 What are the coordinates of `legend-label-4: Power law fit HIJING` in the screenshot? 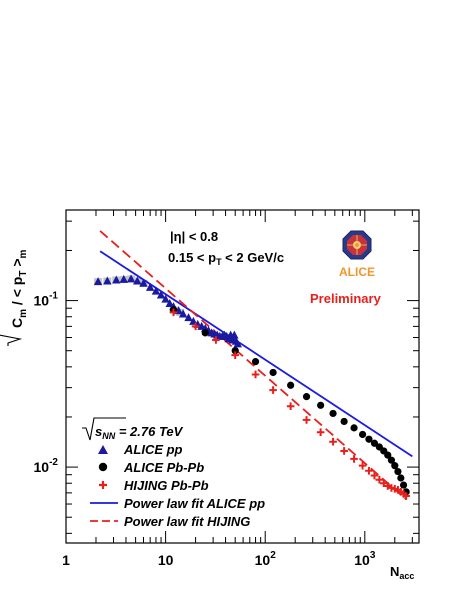 It's located at (187, 521).